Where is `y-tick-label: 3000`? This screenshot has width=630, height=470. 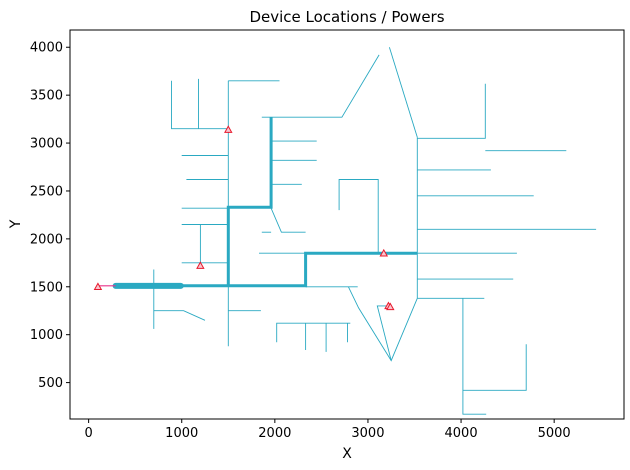 y-tick-label: 3000 is located at coordinates (46, 144).